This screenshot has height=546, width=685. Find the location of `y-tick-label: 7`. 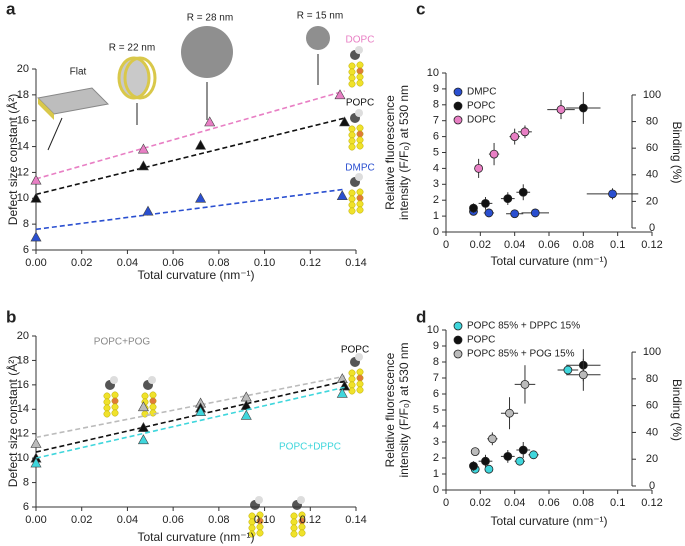

y-tick-label: 7 is located at coordinates (436, 121).